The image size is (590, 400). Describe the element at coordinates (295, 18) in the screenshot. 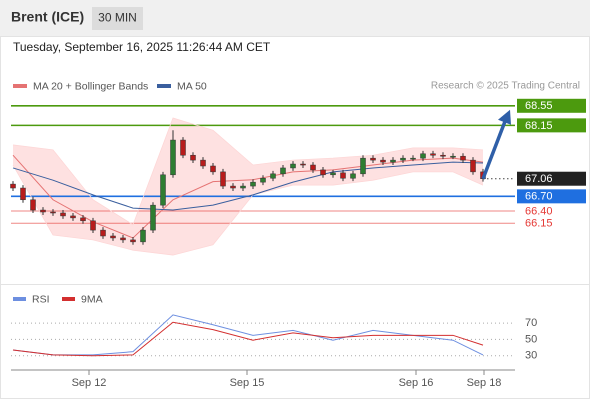

I see `header-bar` at that location.